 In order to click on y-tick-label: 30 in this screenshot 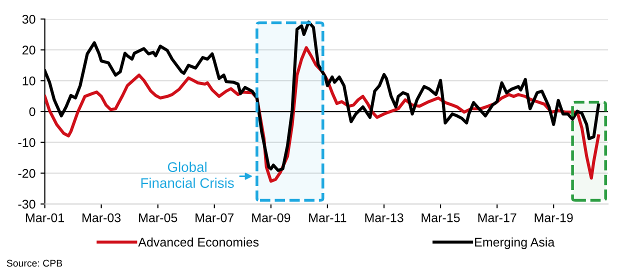, I will do `click(29, 19)`.